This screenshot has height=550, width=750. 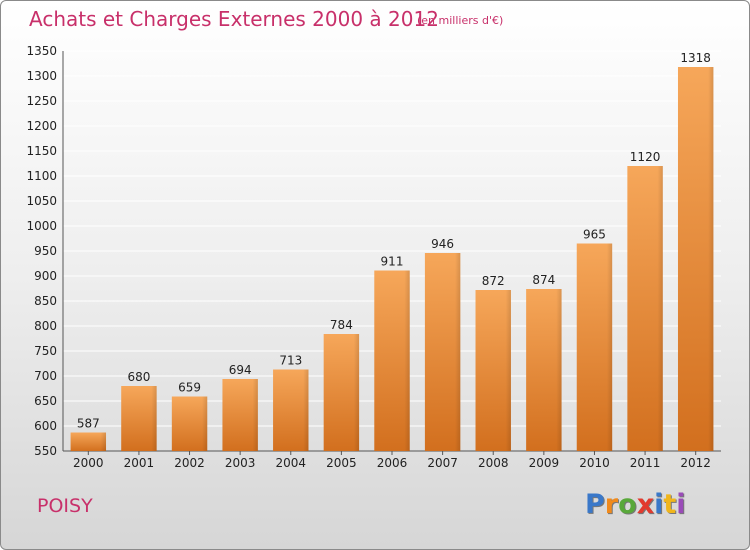 What do you see at coordinates (392, 262) in the screenshot?
I see `data-label: 911` at bounding box center [392, 262].